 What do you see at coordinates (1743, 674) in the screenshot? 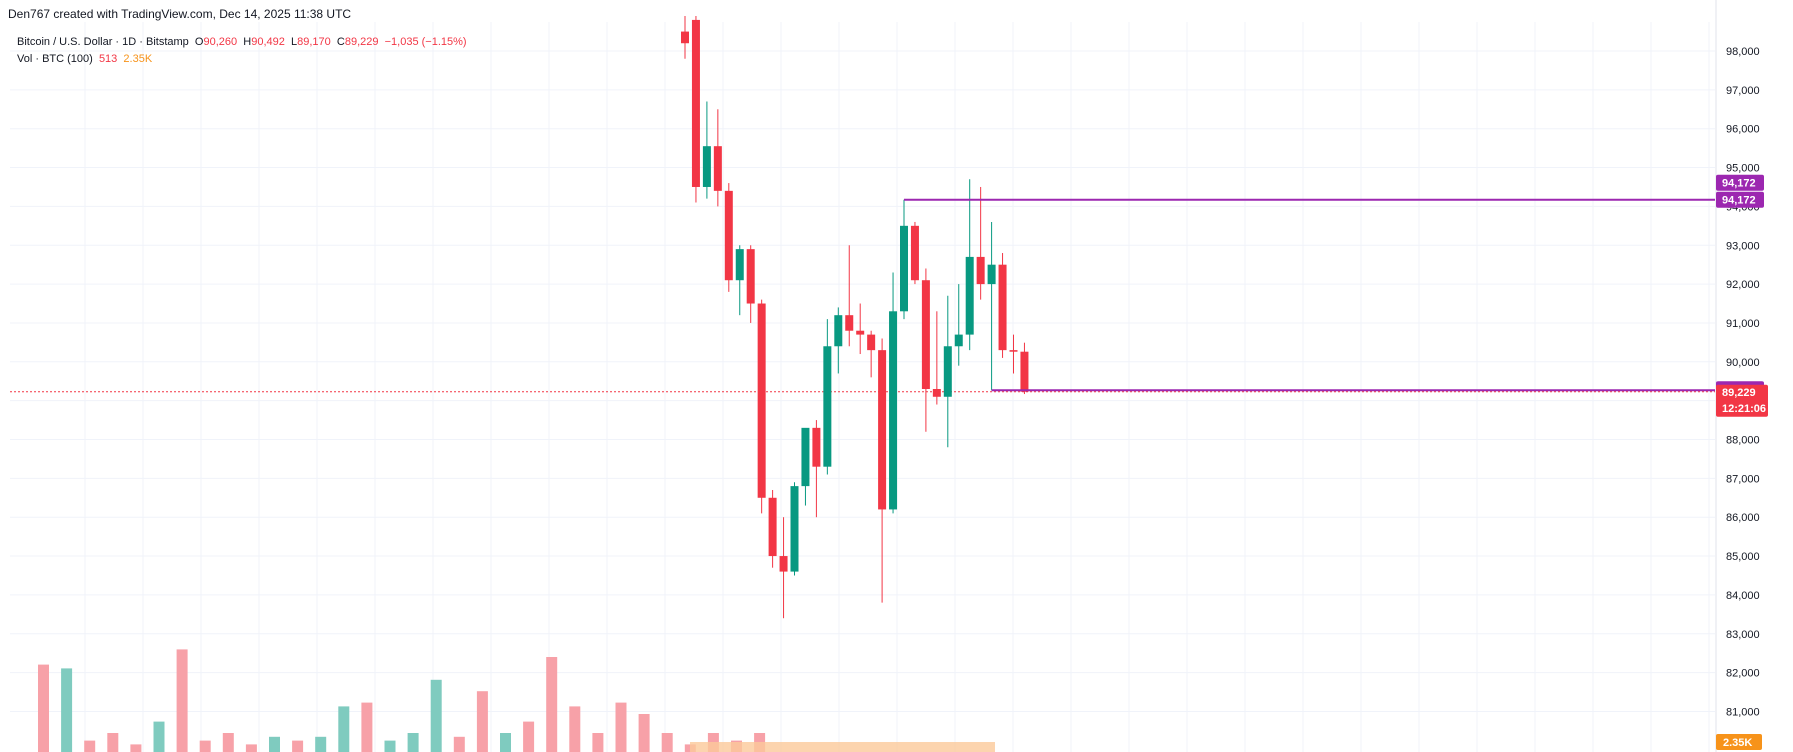
I see `y-tick-label: 82,000` at bounding box center [1743, 674].